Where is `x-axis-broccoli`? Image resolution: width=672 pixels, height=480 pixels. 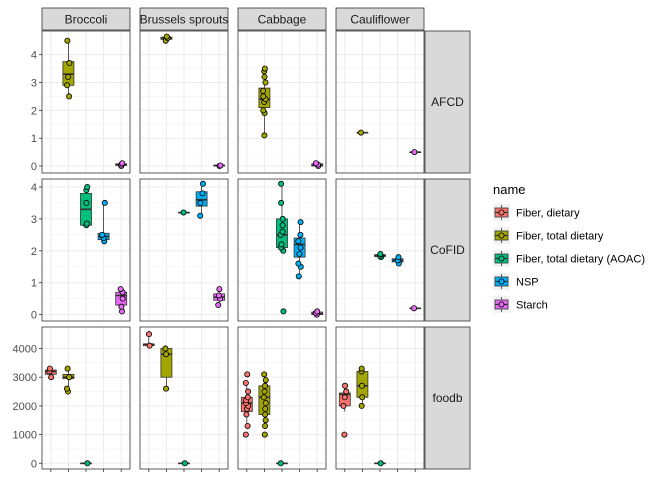 x-axis-broccoli is located at coordinates (86, 470).